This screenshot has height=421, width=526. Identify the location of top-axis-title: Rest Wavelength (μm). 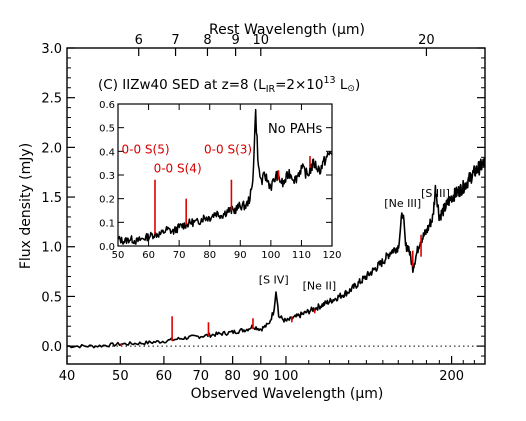
(287, 30).